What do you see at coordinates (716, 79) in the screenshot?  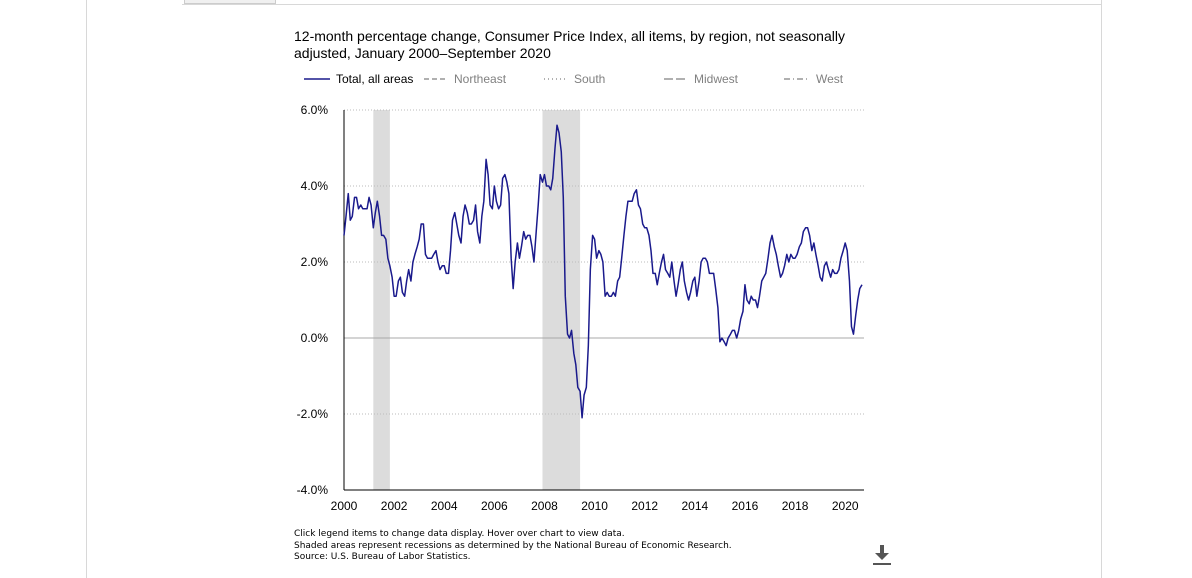 I see `legend-label-midwest: Midwest` at bounding box center [716, 79].